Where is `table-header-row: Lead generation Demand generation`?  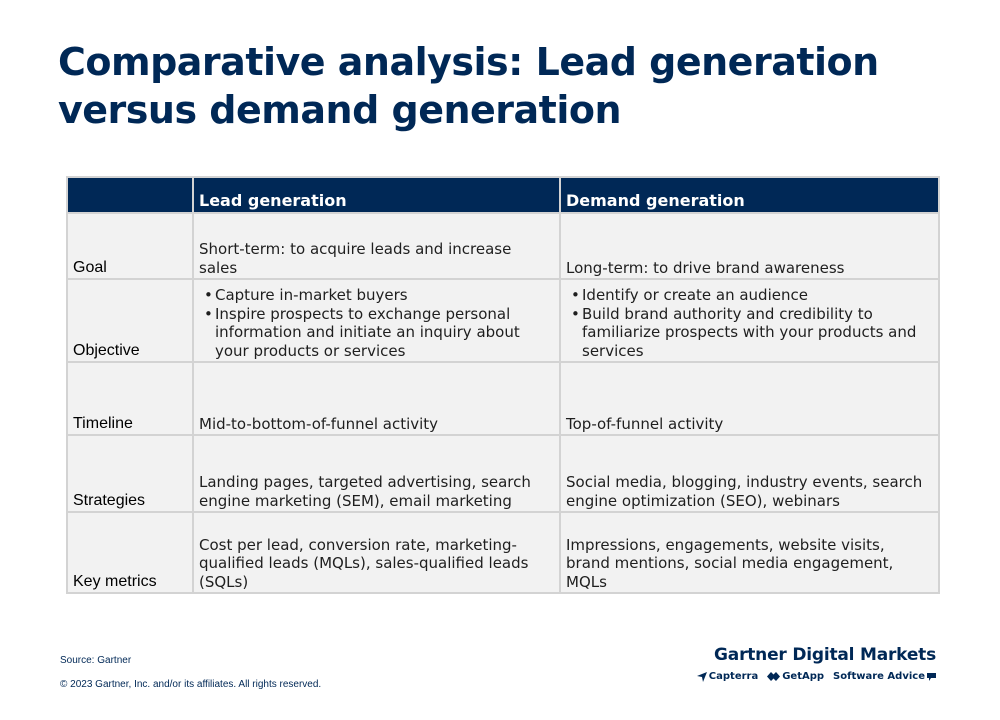
table-header-row: Lead generation Demand generation is located at coordinates (503, 195).